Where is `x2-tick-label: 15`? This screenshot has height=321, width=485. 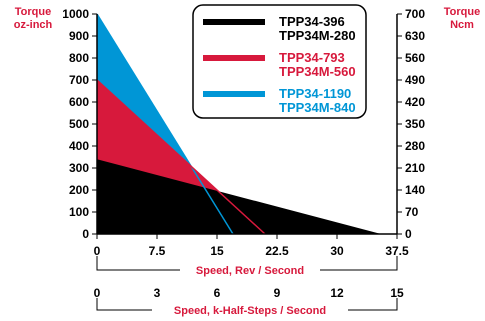
x2-tick-label: 15 is located at coordinates (397, 293).